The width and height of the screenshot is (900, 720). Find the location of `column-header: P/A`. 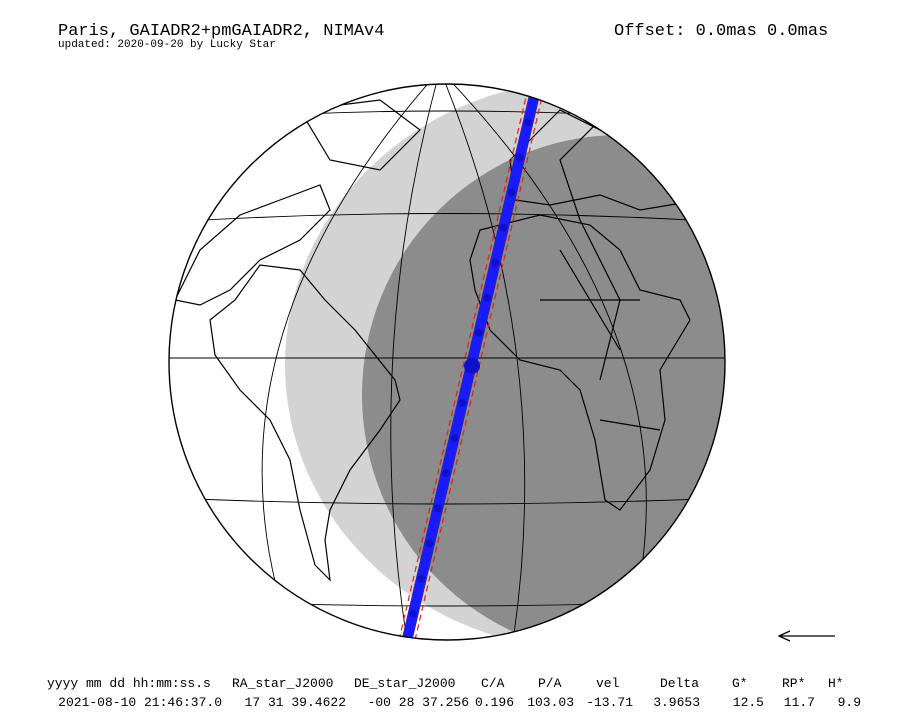

column-header: P/A is located at coordinates (550, 683).